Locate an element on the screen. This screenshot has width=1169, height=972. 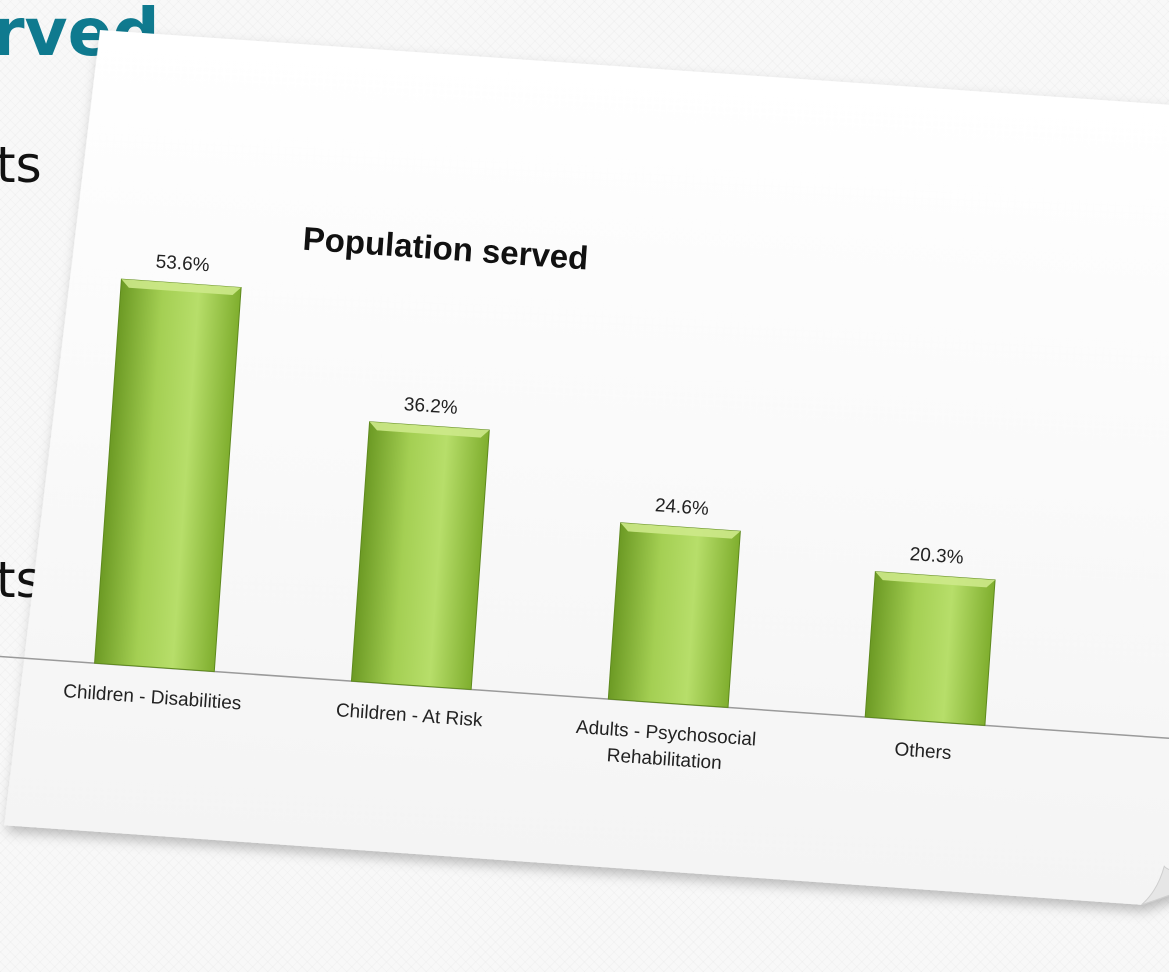
data-label: 20.3% is located at coordinates (936, 556).